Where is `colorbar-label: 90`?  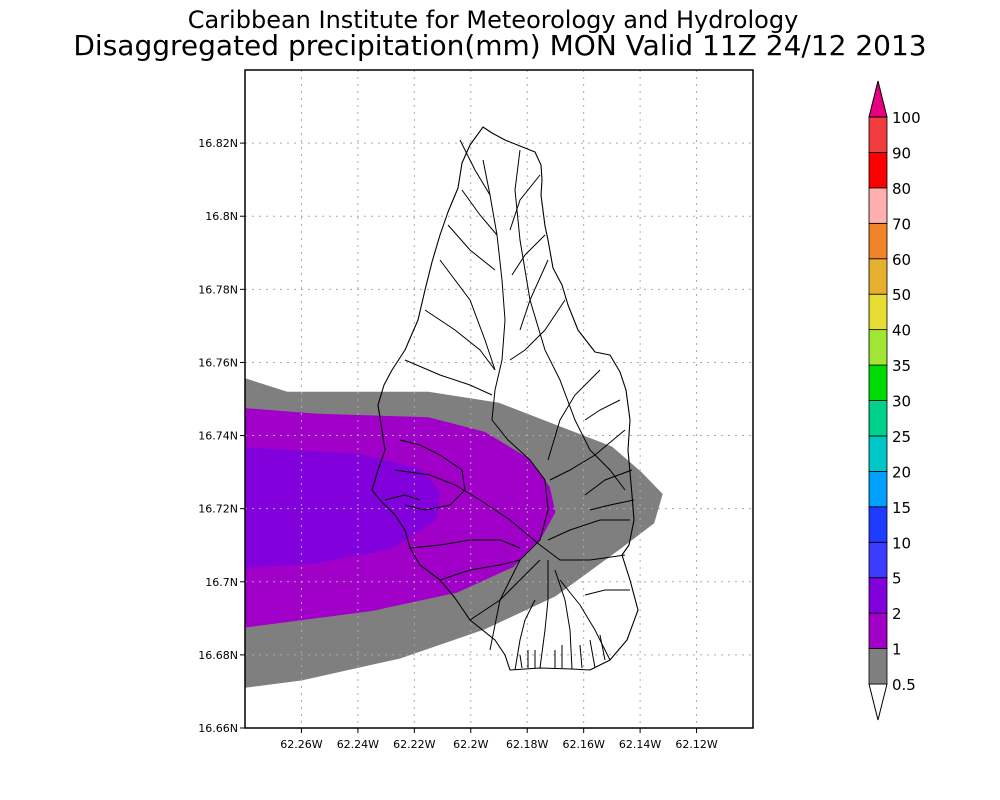 colorbar-label: 90 is located at coordinates (901, 153).